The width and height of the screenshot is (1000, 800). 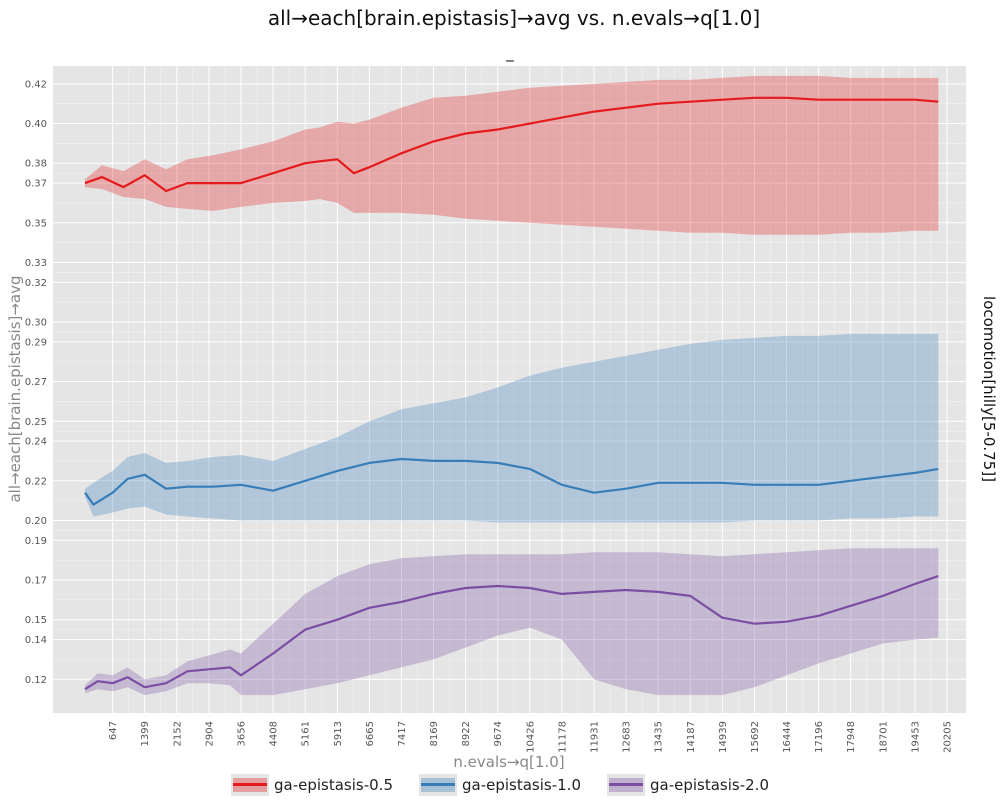 I want to click on legend-label: ga-epistasis-1.0, so click(x=521, y=785).